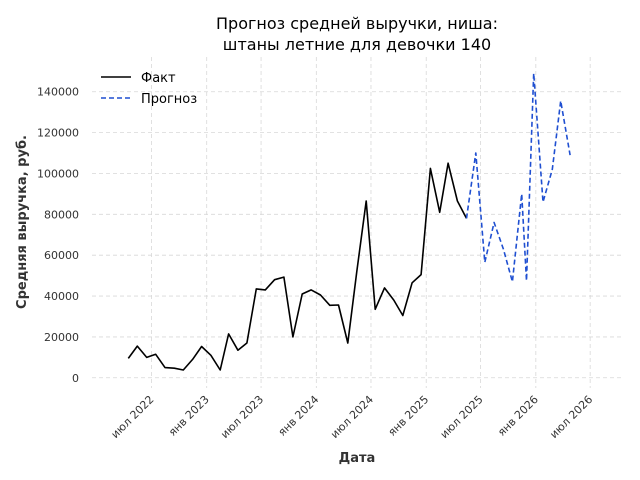 This screenshot has width=640, height=480. Describe the element at coordinates (61, 214) in the screenshot. I see `y-tick-label: 80000` at that location.